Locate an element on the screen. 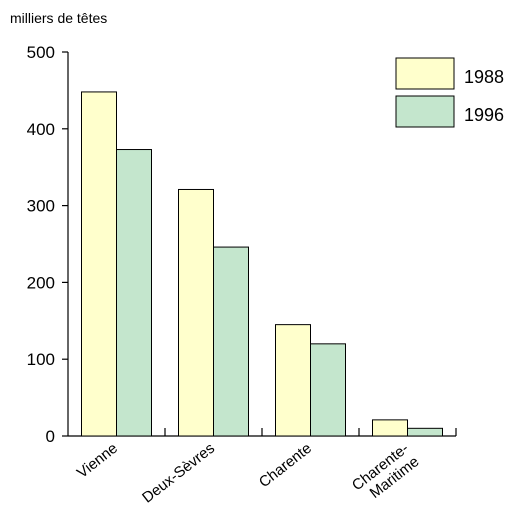 This screenshot has width=512, height=521. legend-label: 1988 is located at coordinates (484, 77).